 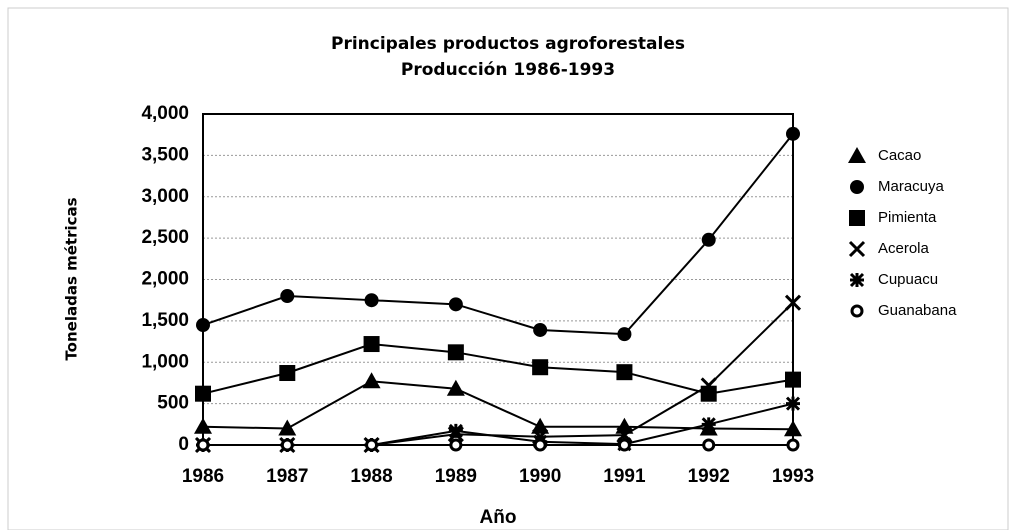 What do you see at coordinates (72, 278) in the screenshot?
I see `y-axis-label: Toneladas métricas` at bounding box center [72, 278].